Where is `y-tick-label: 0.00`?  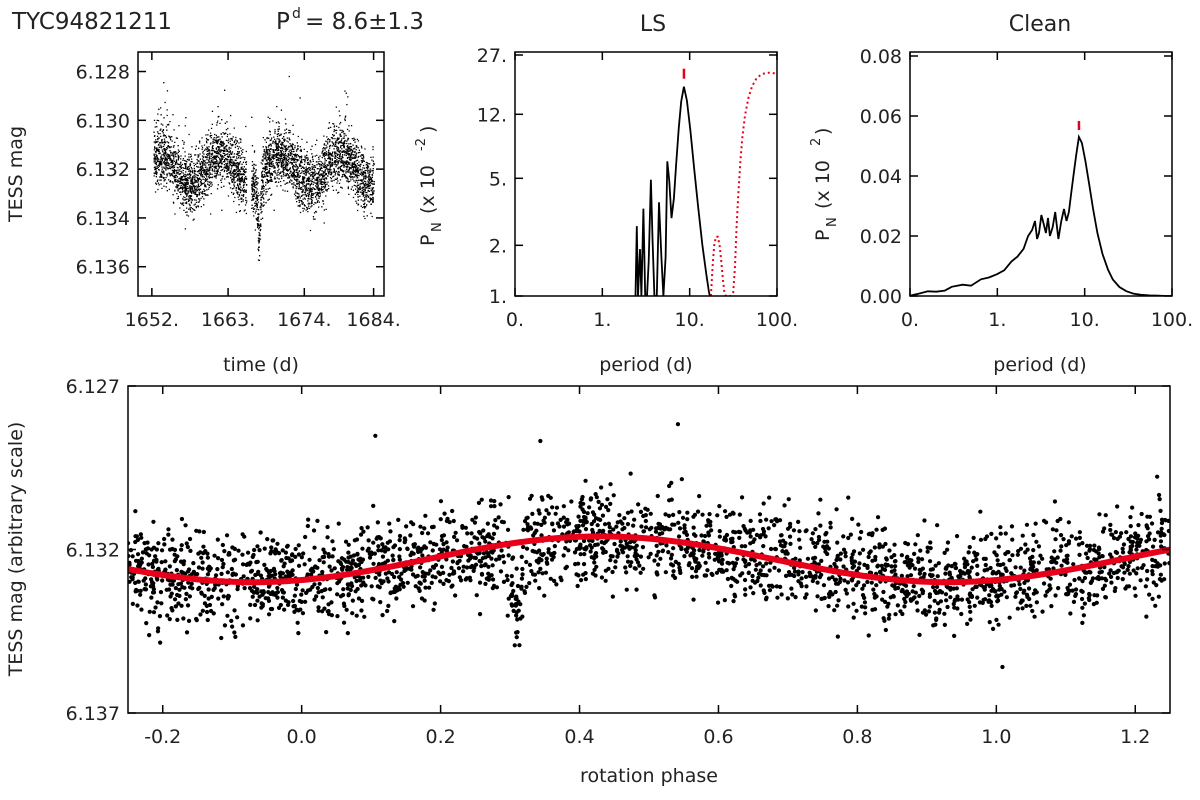 y-tick-label: 0.00 is located at coordinates (881, 297).